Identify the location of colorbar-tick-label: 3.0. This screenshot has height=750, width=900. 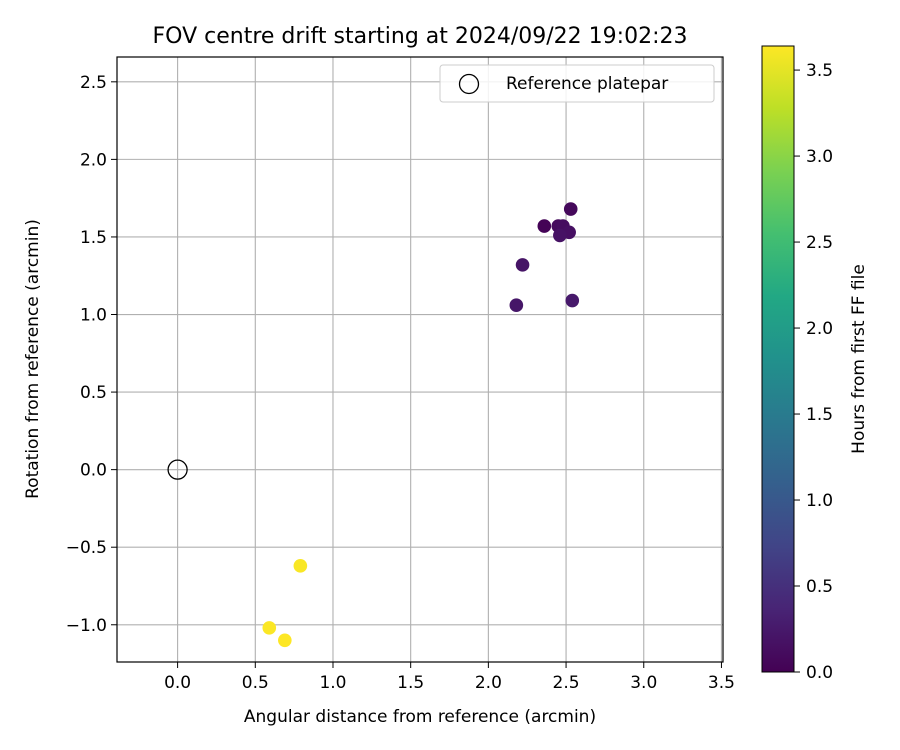
(819, 157).